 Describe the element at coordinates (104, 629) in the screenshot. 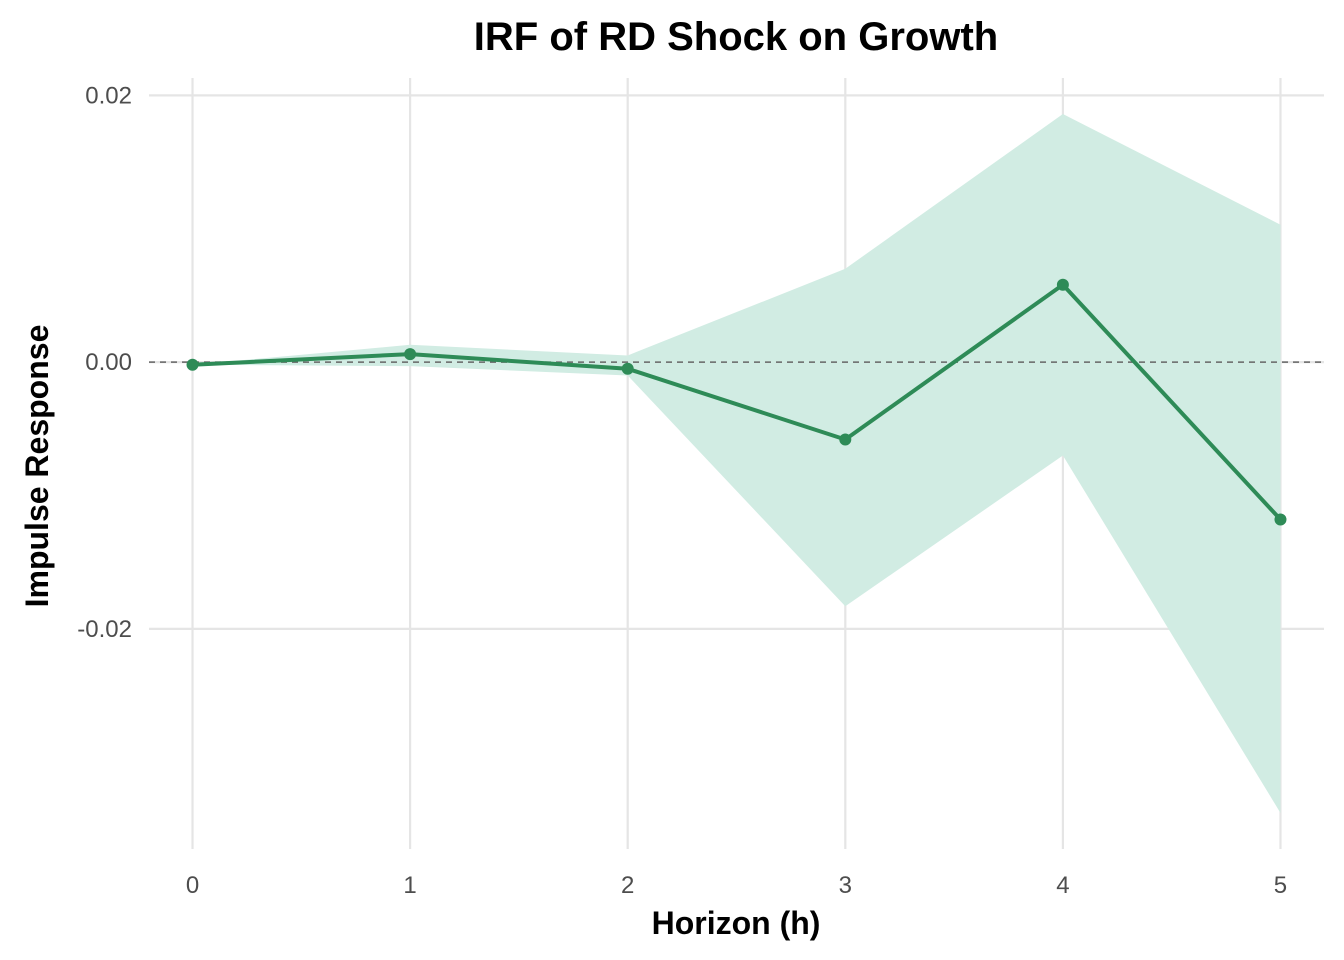

I see `y-tick-label: -0.02` at that location.